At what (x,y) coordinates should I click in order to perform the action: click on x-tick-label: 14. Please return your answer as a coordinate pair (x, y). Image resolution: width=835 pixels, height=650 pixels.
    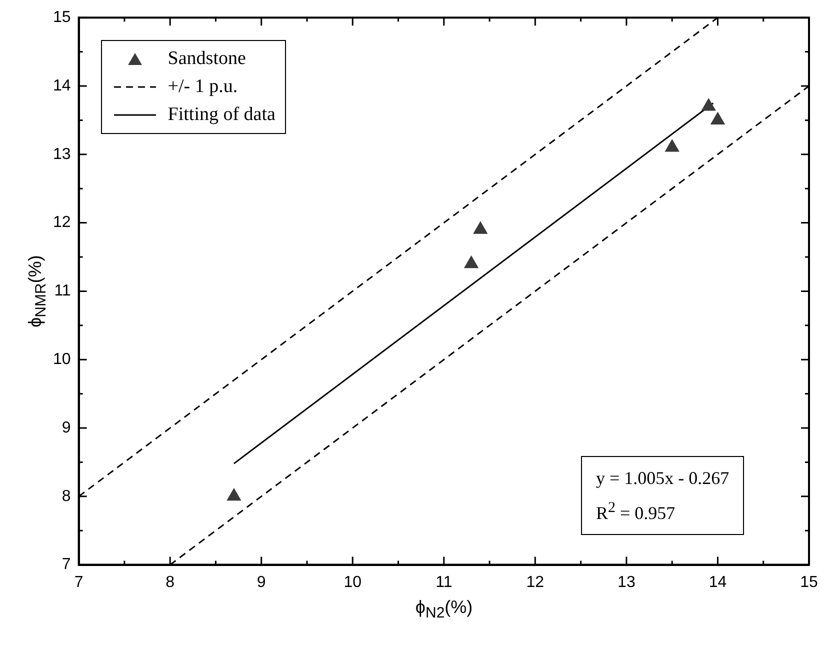
    Looking at the image, I should click on (717, 582).